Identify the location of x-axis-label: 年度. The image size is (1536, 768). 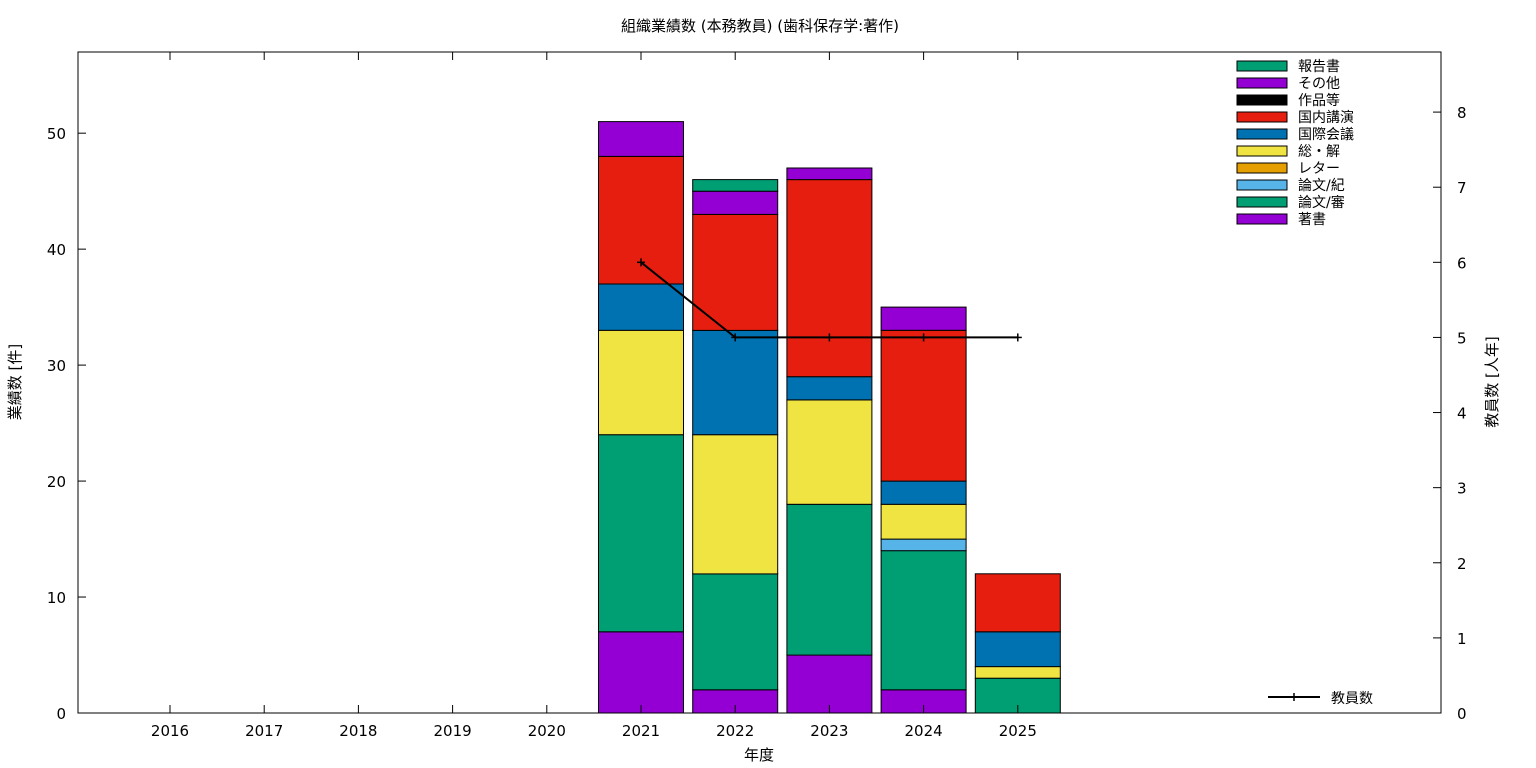
(759, 755).